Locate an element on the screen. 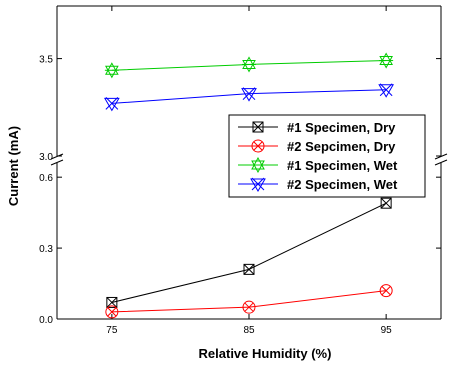  x-tick-label: 95 is located at coordinates (387, 330).